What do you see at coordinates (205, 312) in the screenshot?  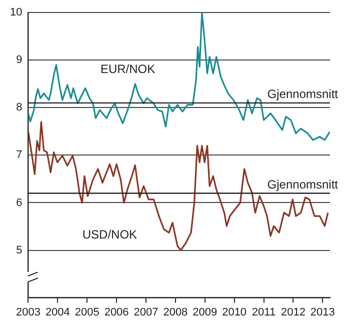 I see `x-tick-label: 2009` at bounding box center [205, 312].